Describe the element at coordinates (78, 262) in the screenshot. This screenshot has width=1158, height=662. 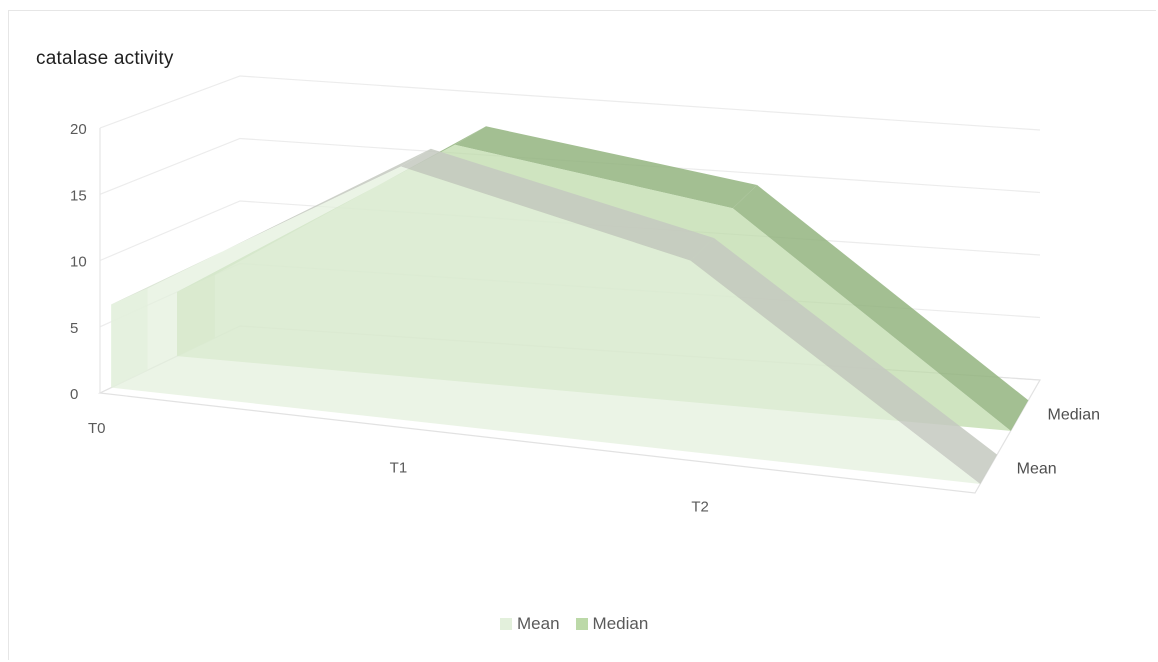
I see `y-tick-label: 10` at that location.